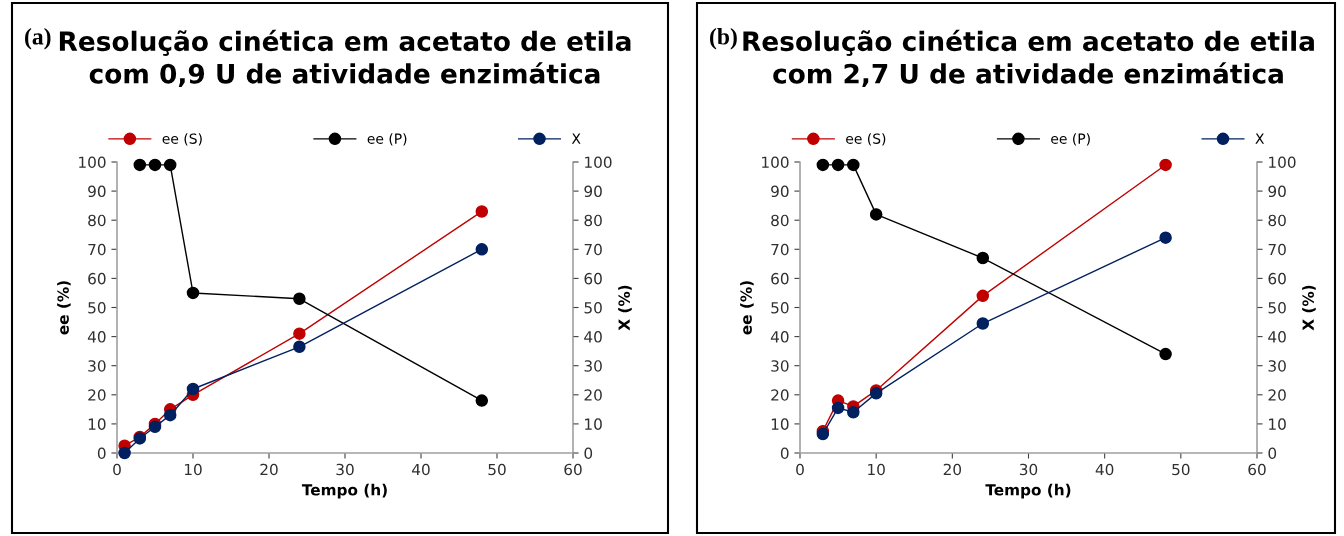  I want to click on chart-title: Resolução cinética em acetato de etila com 2,7 U de atividade enzimática, so click(1028, 58).